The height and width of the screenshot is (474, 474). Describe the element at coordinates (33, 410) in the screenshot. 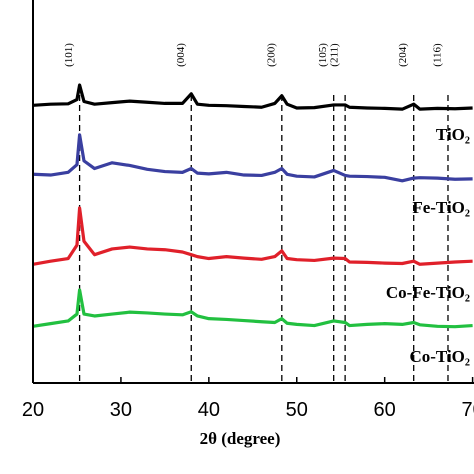

I see `x-tick-label: 20` at that location.